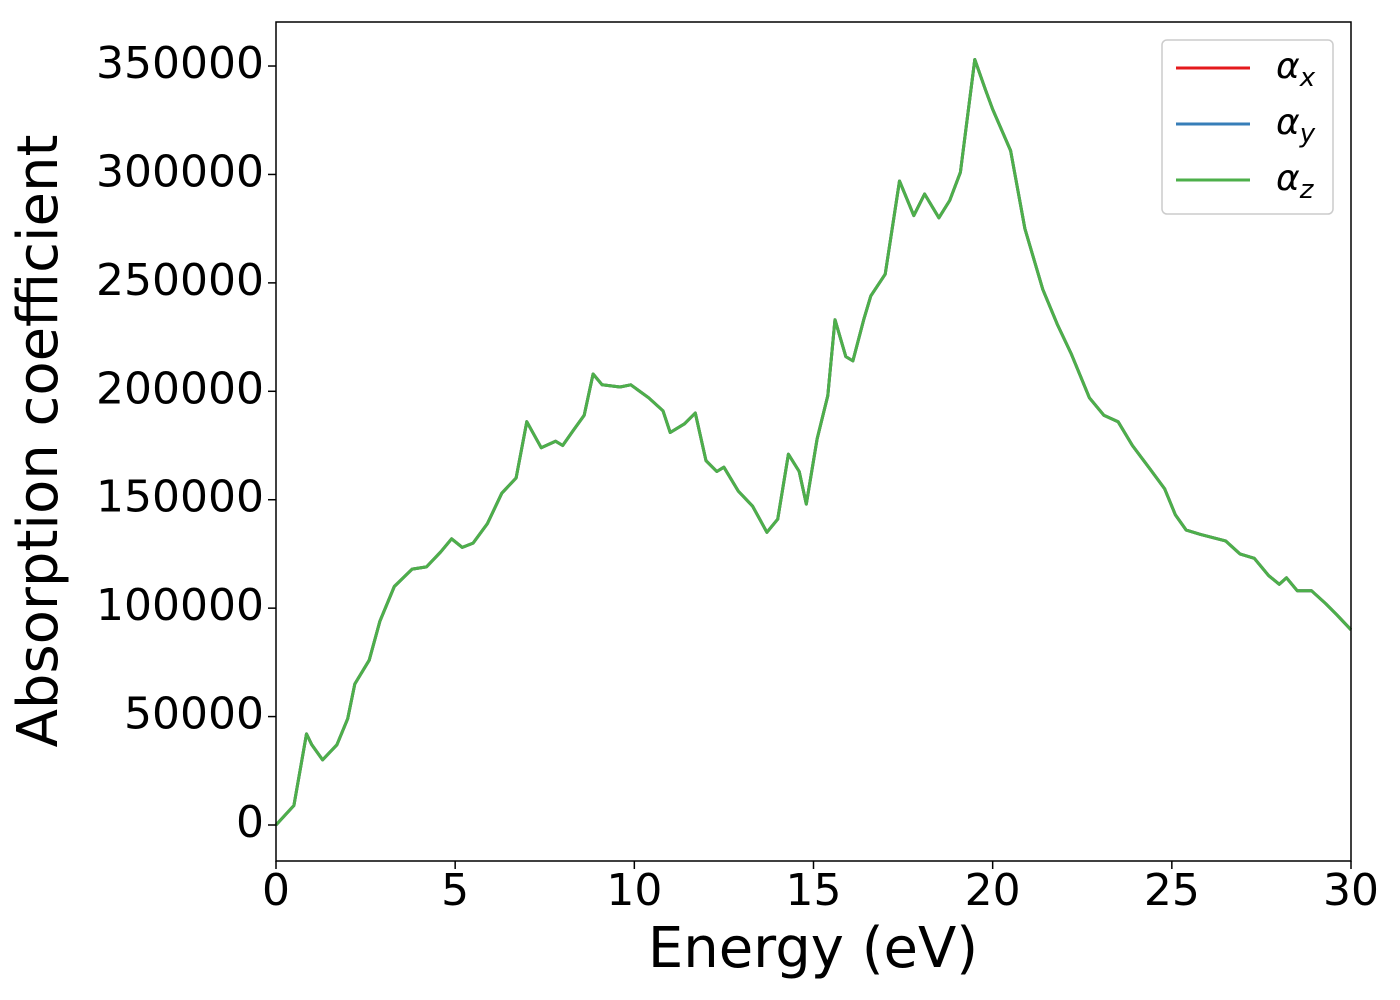 The height and width of the screenshot is (1000, 1400). I want to click on y-tick-label: 150000, so click(180, 497).